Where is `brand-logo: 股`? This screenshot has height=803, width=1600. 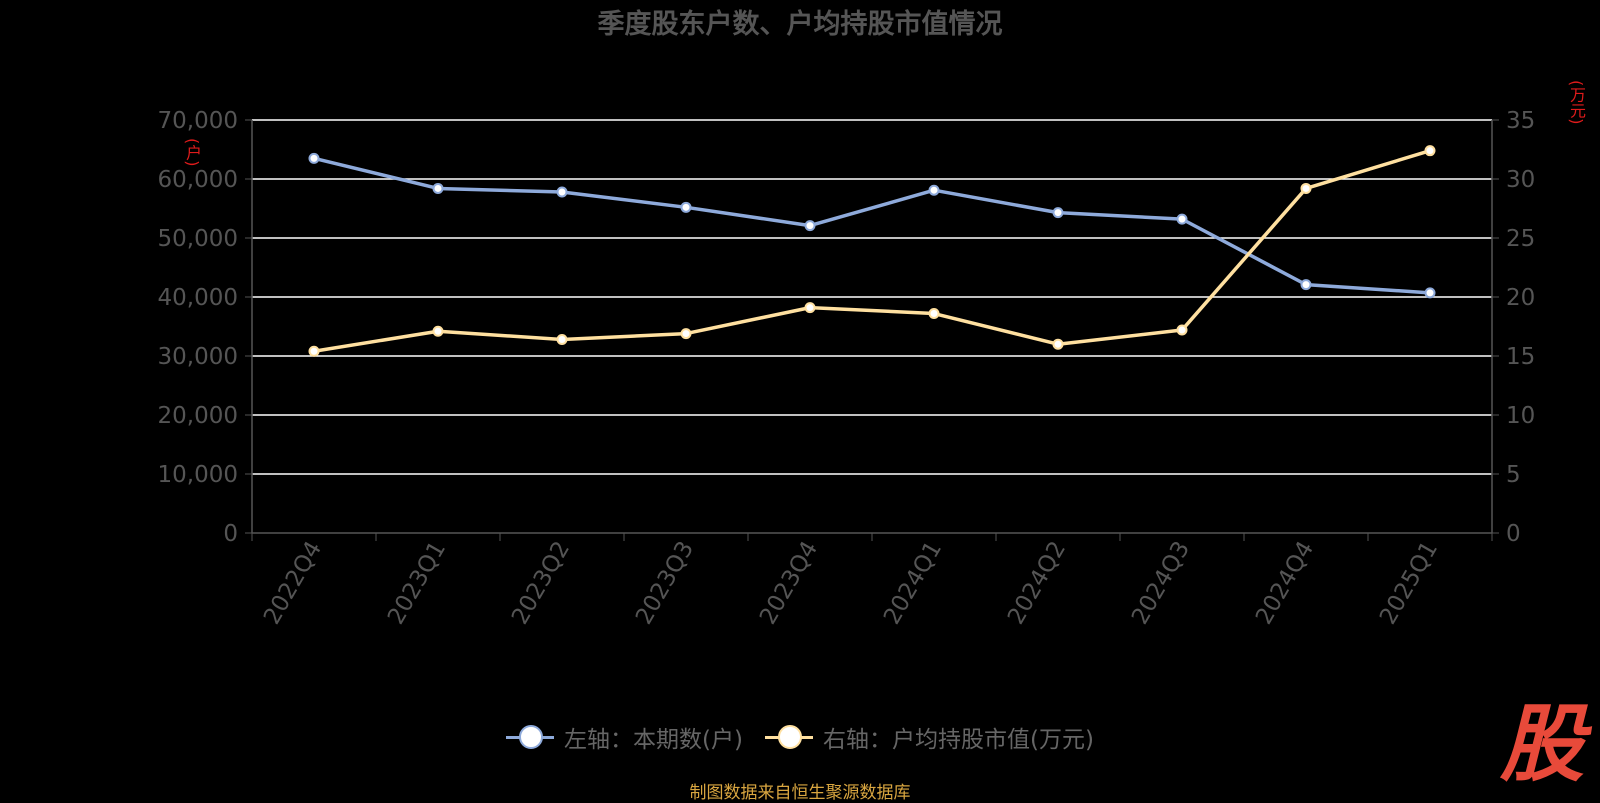 brand-logo: 股 is located at coordinates (1541, 744).